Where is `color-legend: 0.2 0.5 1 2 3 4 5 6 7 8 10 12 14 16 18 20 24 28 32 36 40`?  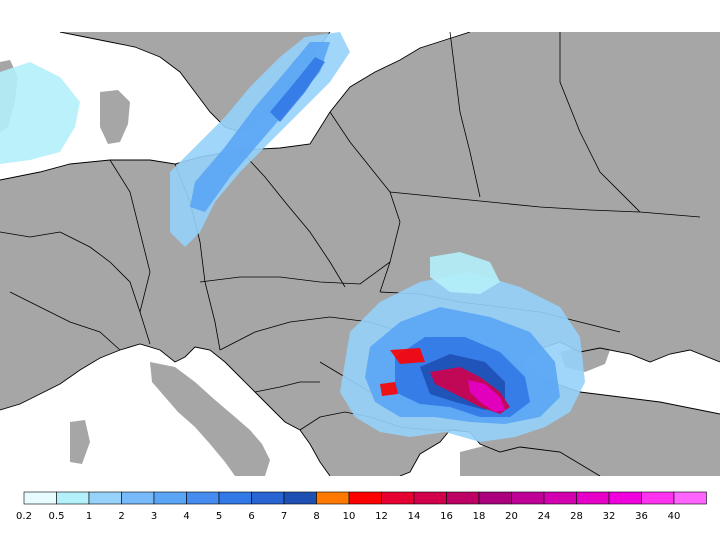 color-legend: 0.2 0.5 1 2 3 4 5 6 7 8 10 12 14 16 18 20 24 28 32 36 40 is located at coordinates (361, 506).